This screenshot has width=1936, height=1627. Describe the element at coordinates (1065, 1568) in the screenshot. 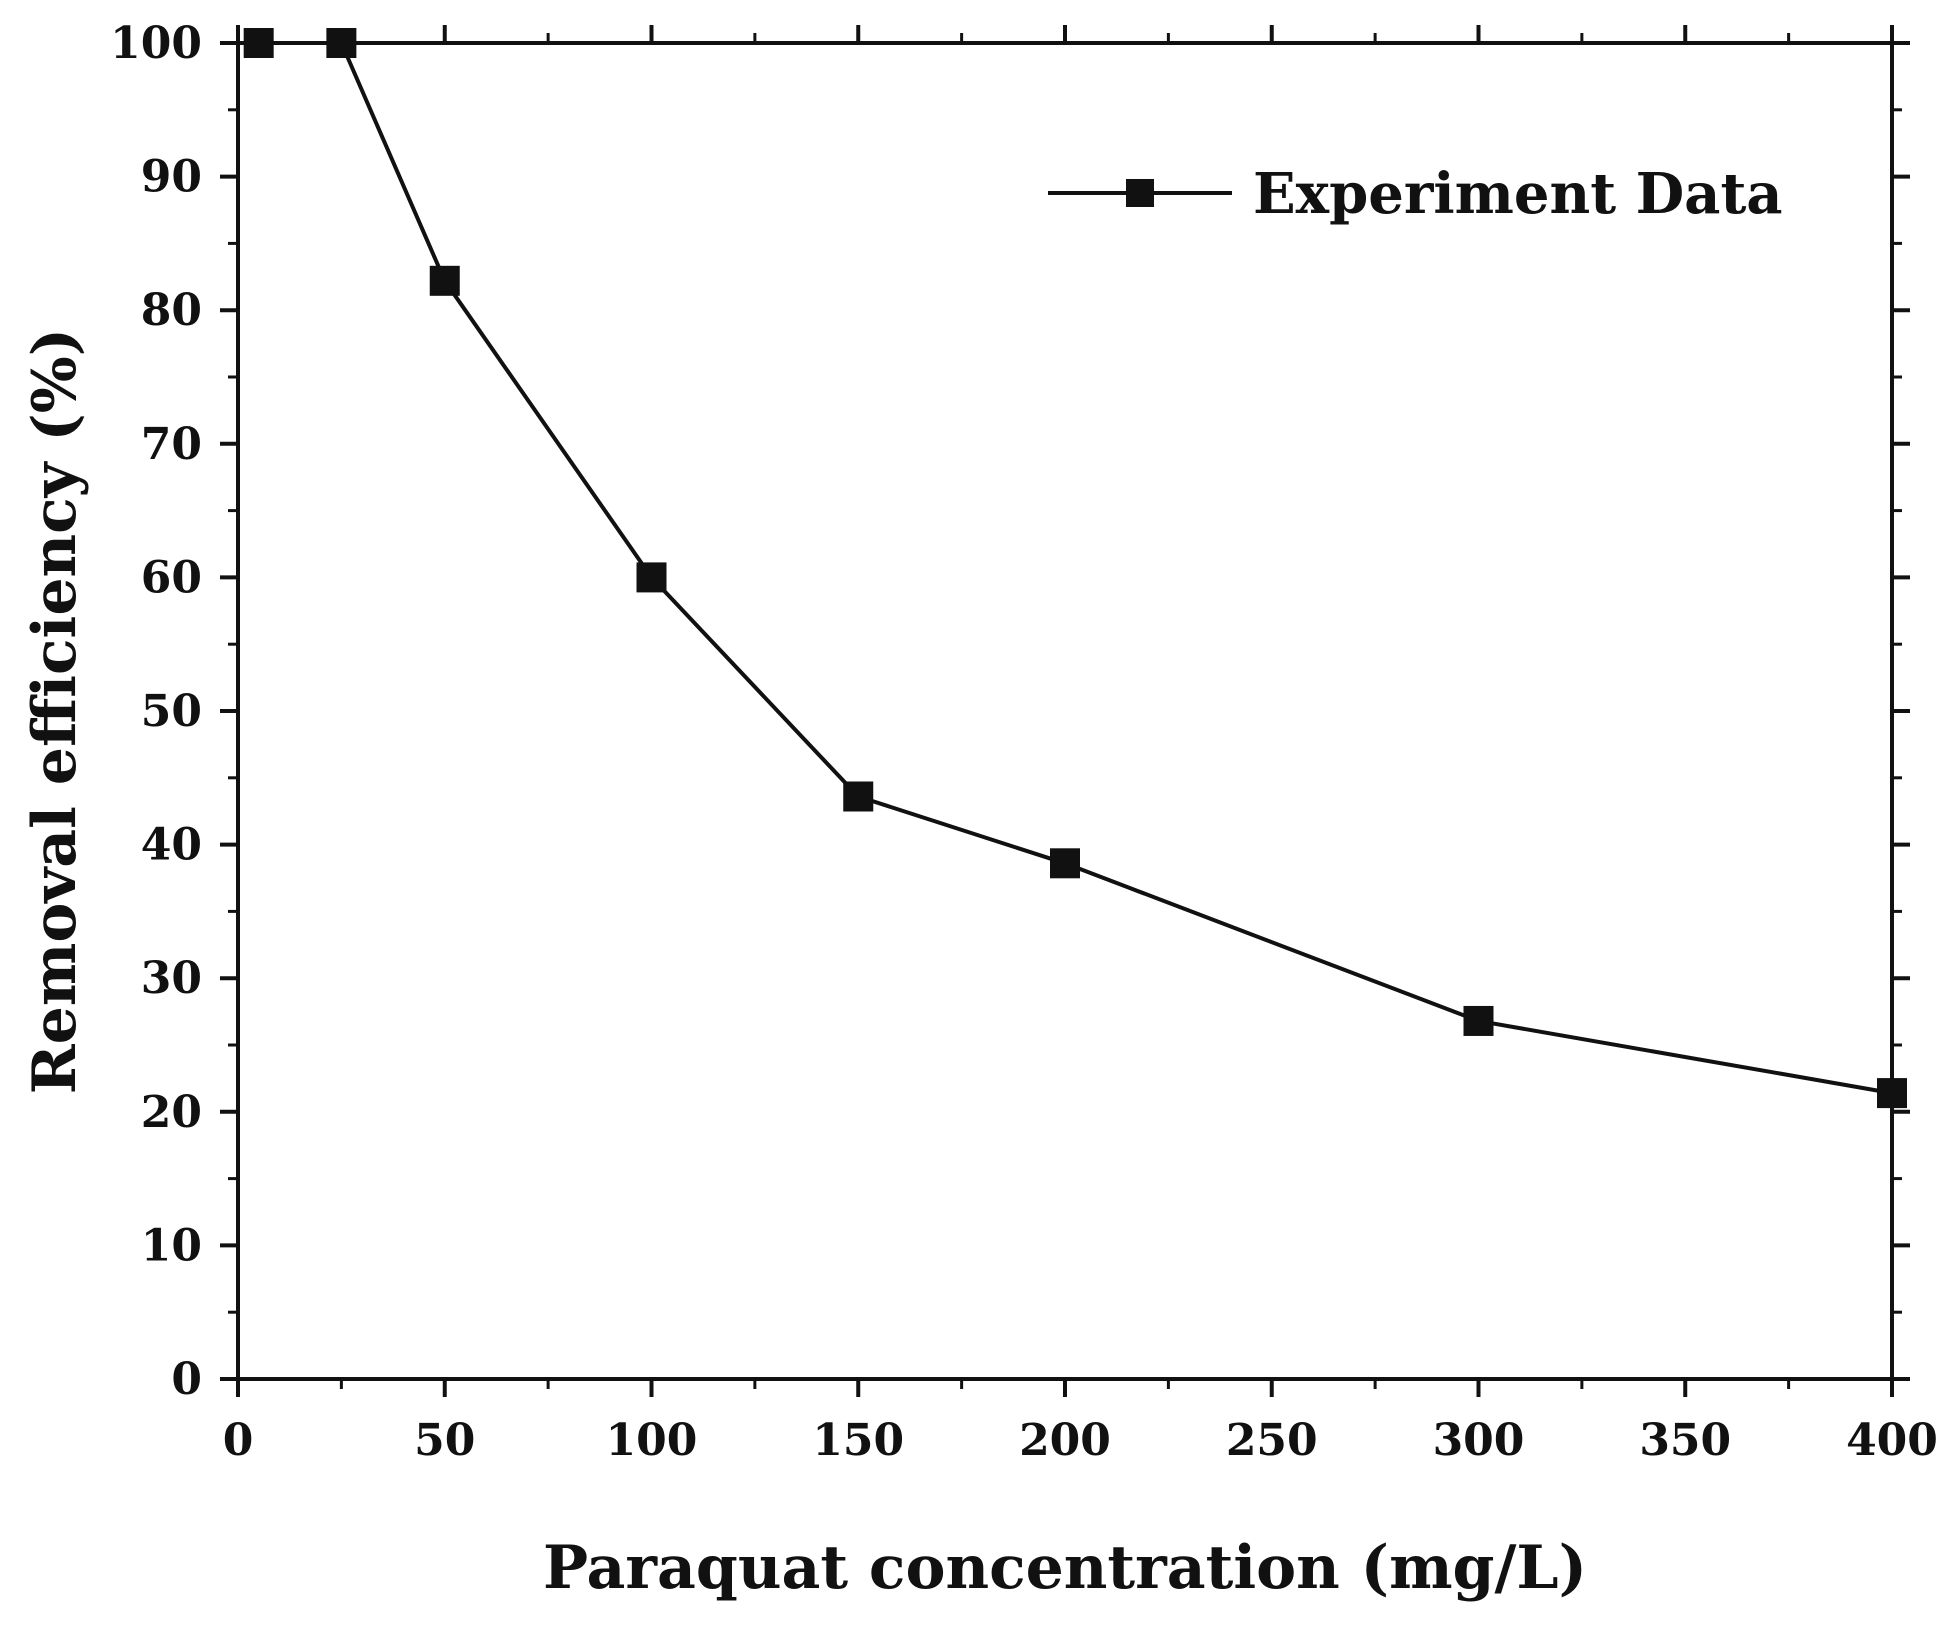

I see `x-axis-title: Paraquat concentration (mg/L)` at that location.